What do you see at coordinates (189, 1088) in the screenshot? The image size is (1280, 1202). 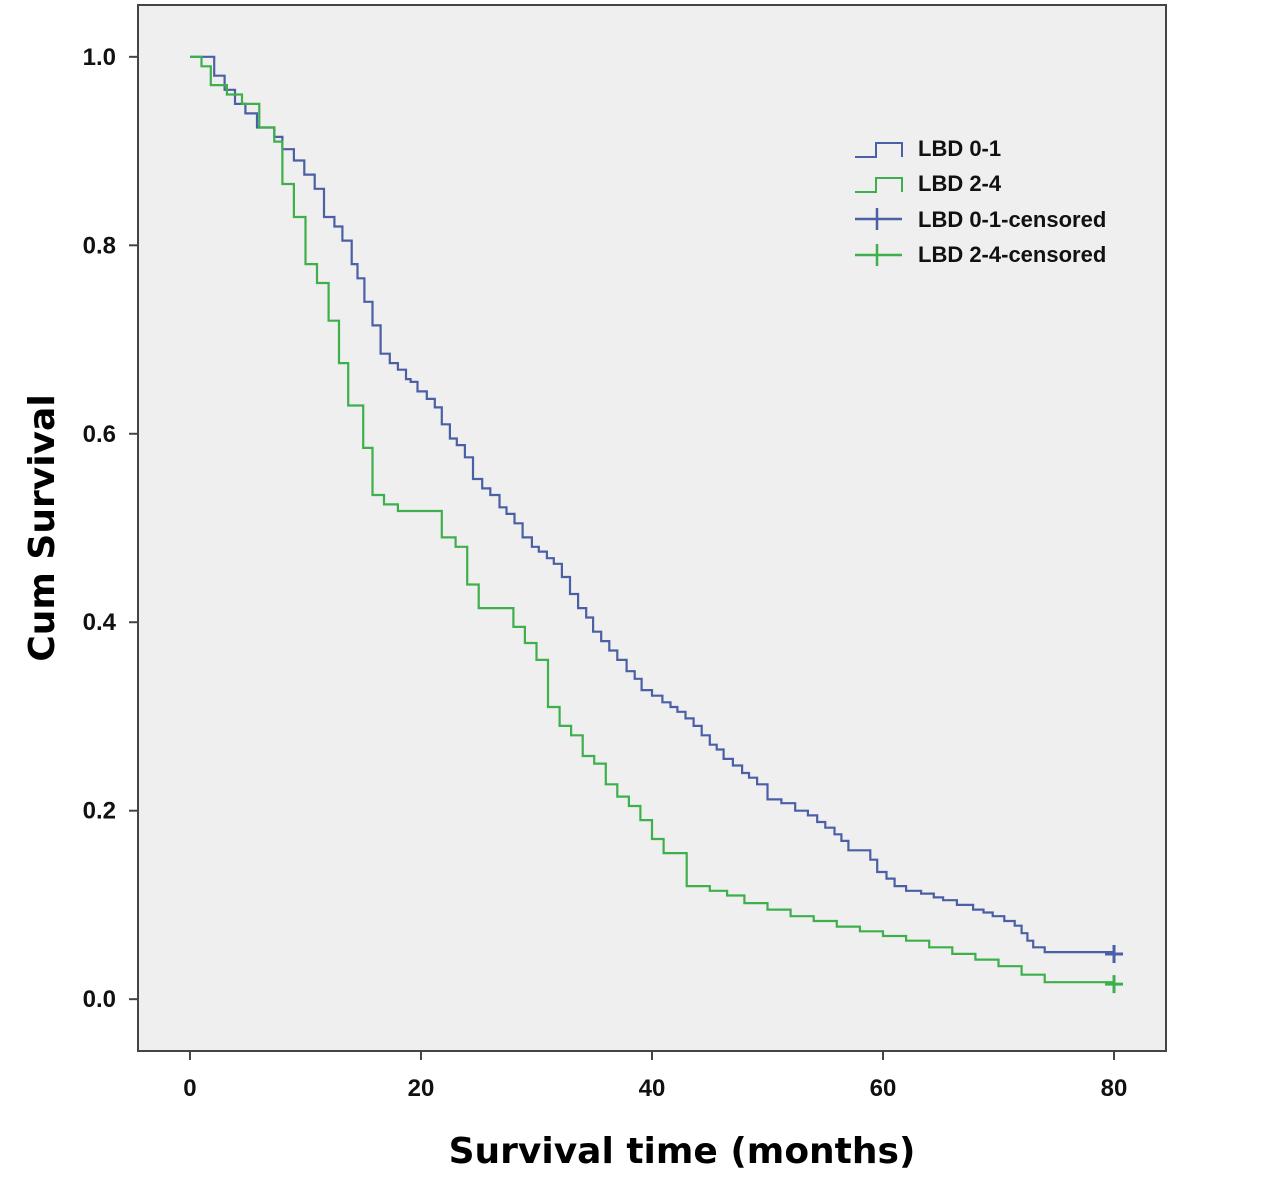 I see `x-tick-label: 0` at bounding box center [189, 1088].